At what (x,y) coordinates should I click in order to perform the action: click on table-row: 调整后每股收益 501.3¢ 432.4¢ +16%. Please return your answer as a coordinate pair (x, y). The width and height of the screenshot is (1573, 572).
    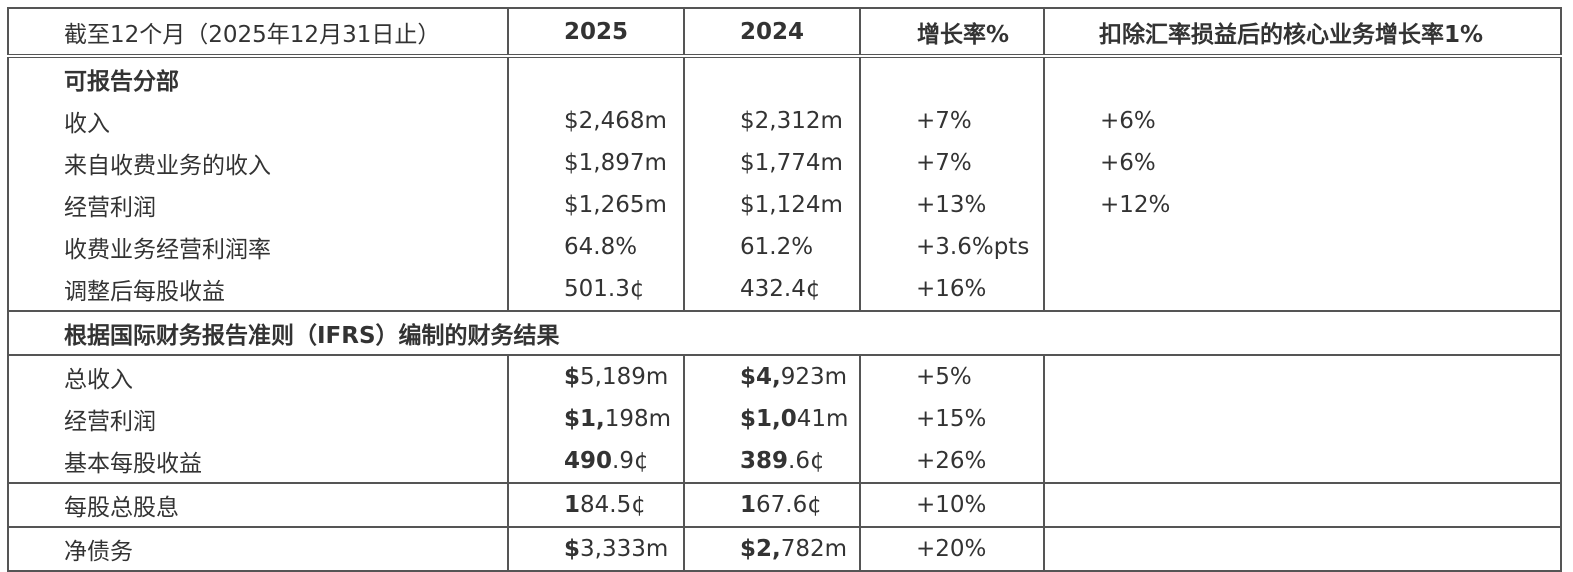
    Looking at the image, I should click on (784, 289).